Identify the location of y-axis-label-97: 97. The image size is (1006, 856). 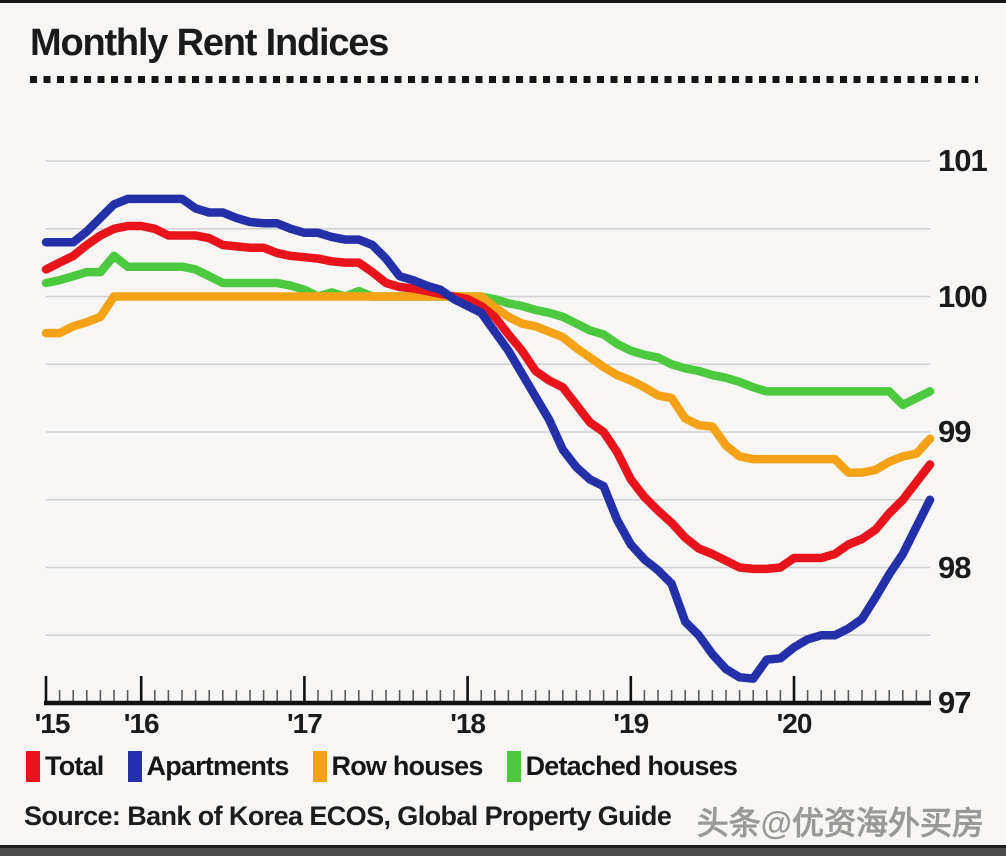
(954, 702).